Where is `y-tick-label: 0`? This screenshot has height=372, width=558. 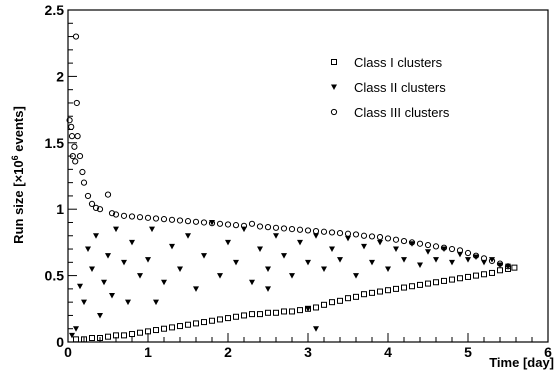
y-tick-label: 0 is located at coordinates (60, 342).